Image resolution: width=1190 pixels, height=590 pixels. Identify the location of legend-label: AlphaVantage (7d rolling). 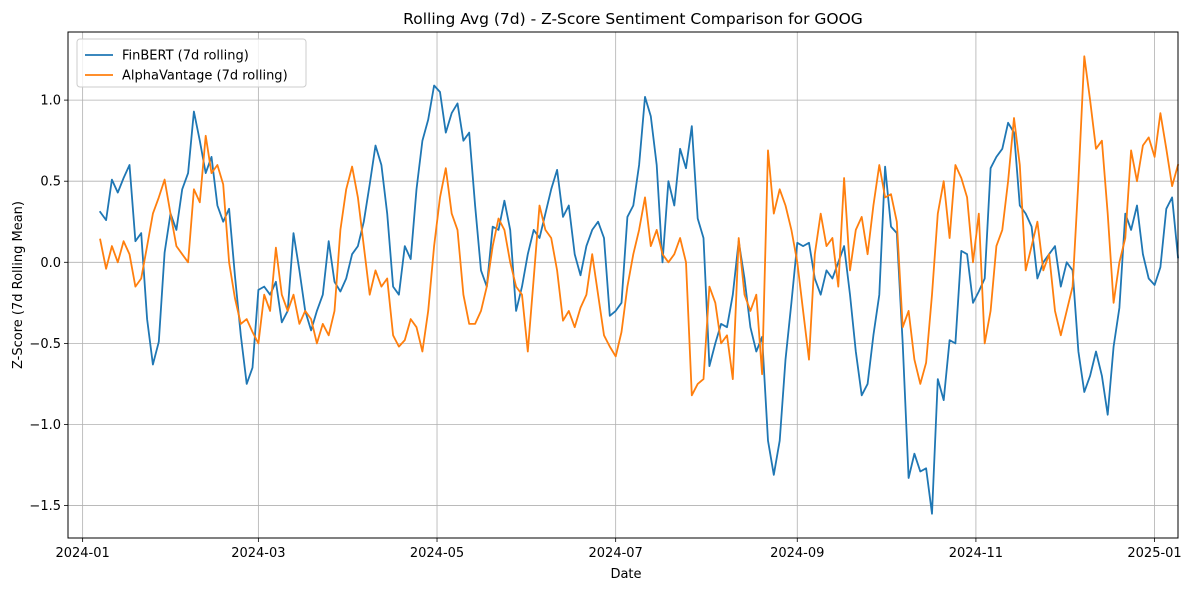
(205, 76).